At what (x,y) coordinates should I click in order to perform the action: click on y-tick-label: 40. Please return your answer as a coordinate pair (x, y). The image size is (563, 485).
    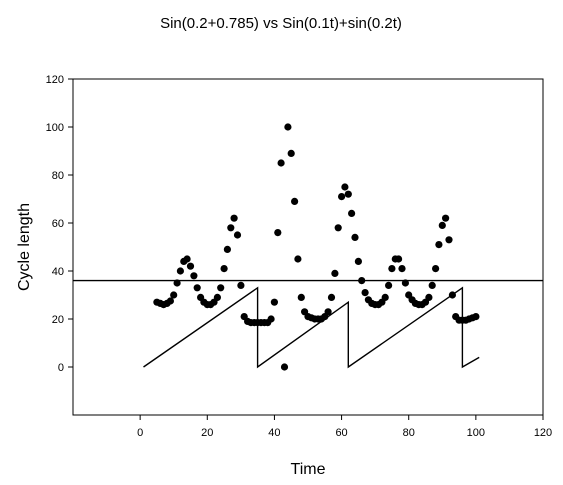
    Looking at the image, I should click on (58, 272).